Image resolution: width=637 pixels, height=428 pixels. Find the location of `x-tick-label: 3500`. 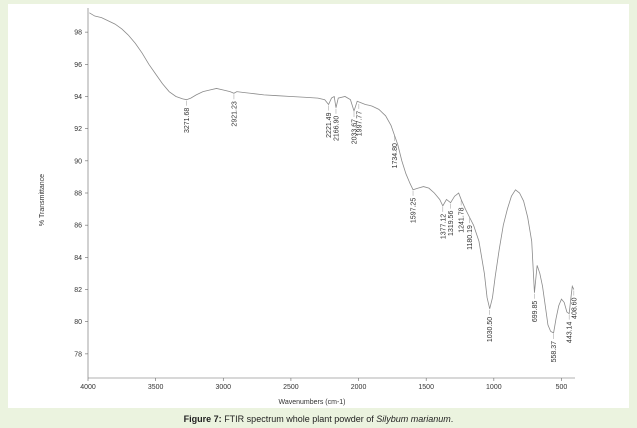

x-tick-label: 3500 is located at coordinates (156, 387).